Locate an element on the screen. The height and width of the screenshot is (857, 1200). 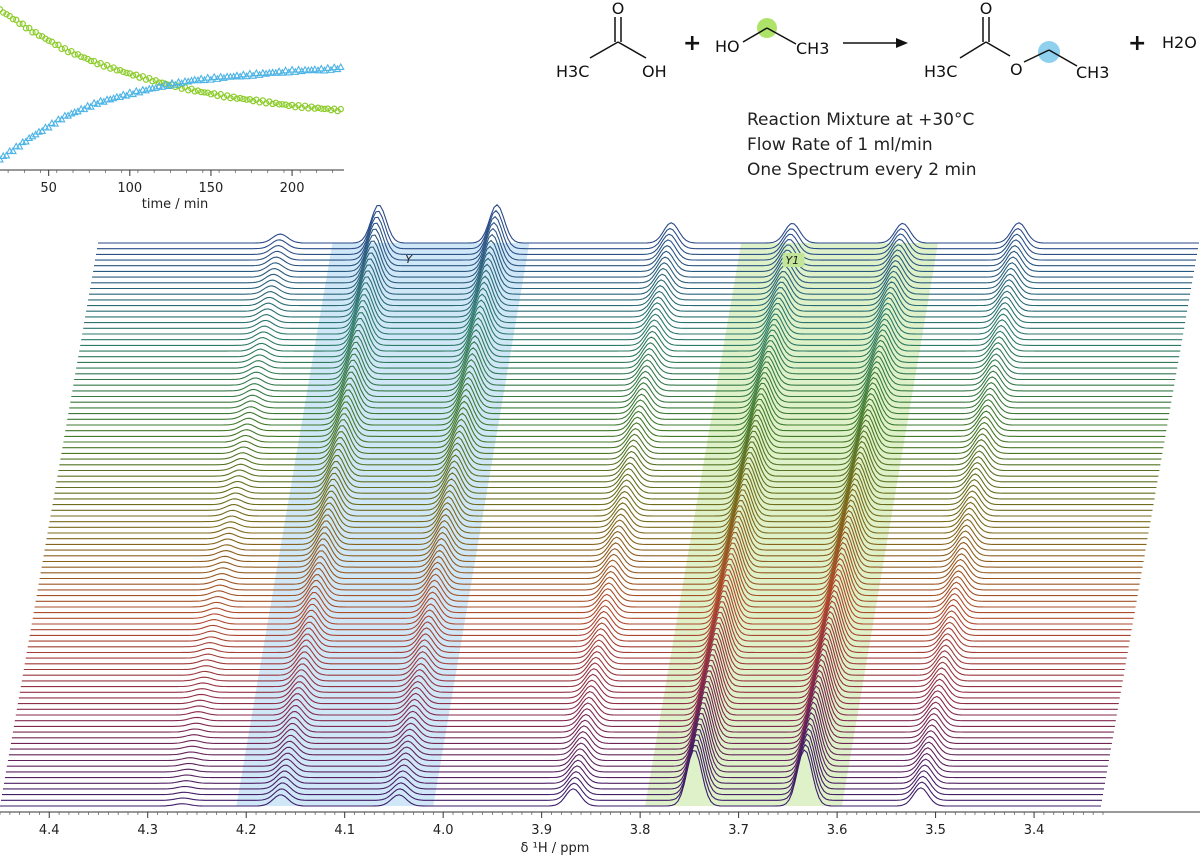
region-label-y1: Y1 is located at coordinates (792, 260).